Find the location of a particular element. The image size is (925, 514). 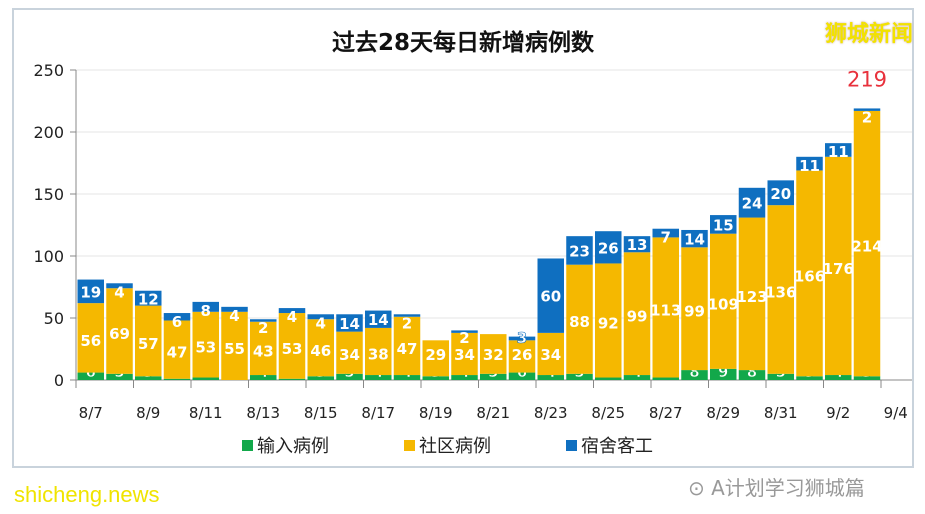

x-tick-label: 8/25 is located at coordinates (608, 413).